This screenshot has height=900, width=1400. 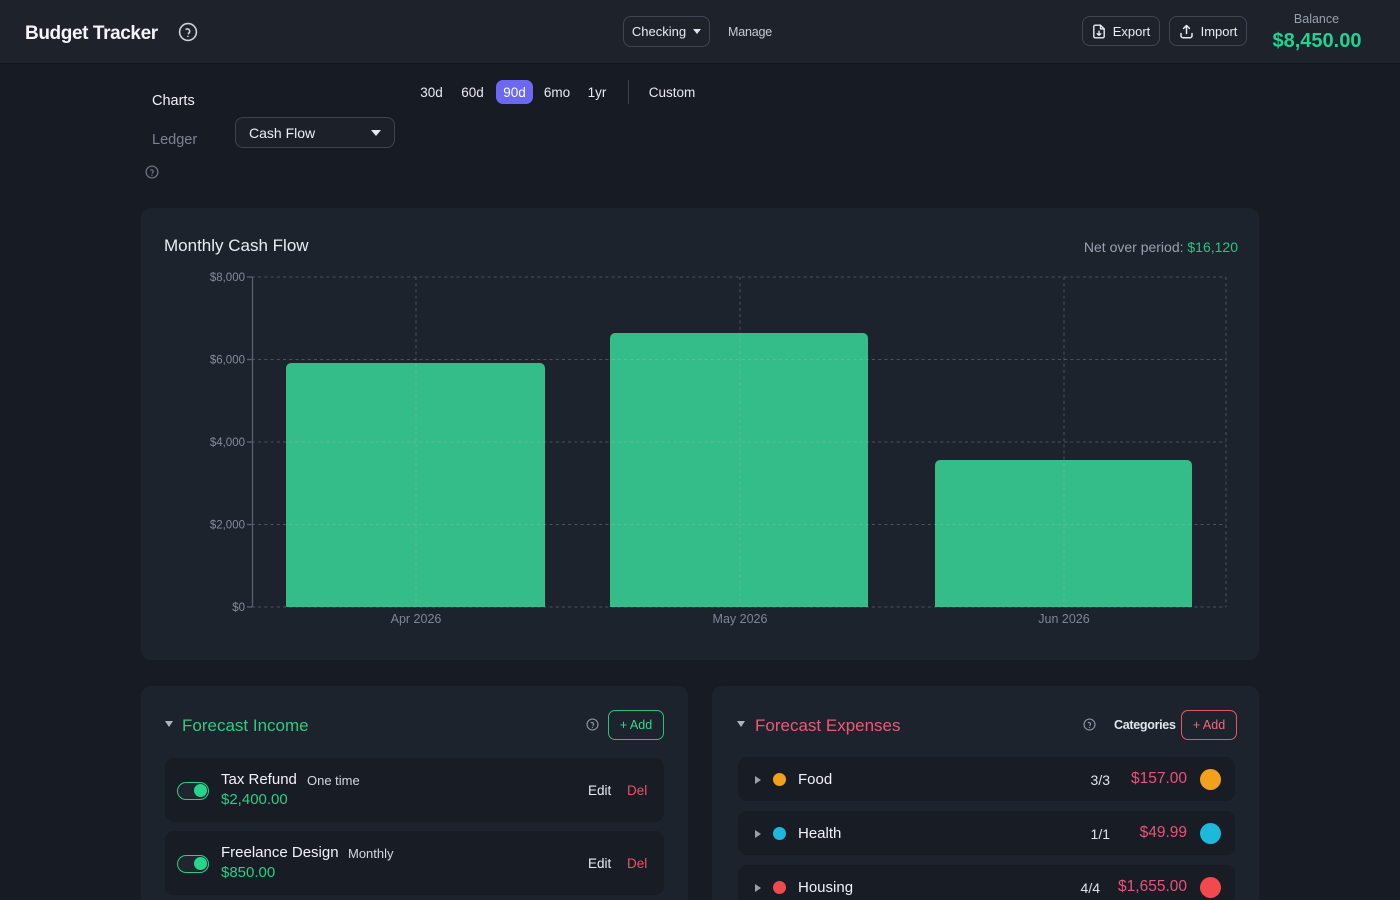 What do you see at coordinates (227, 443) in the screenshot?
I see `svg-text: $4,000` at bounding box center [227, 443].